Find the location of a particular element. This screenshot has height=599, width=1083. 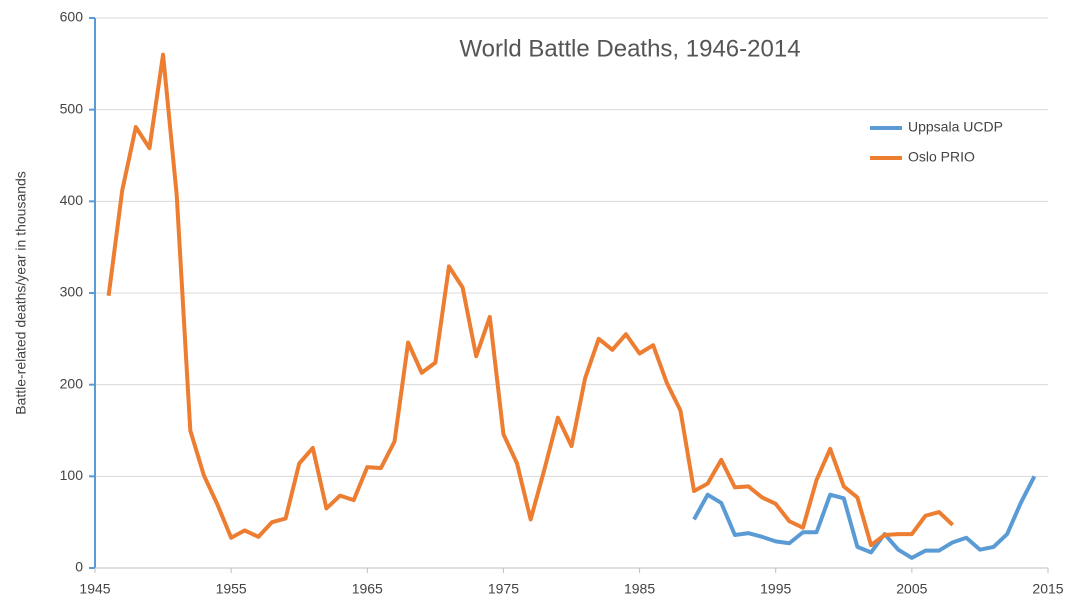

x-tick-label: 1955 is located at coordinates (231, 589).